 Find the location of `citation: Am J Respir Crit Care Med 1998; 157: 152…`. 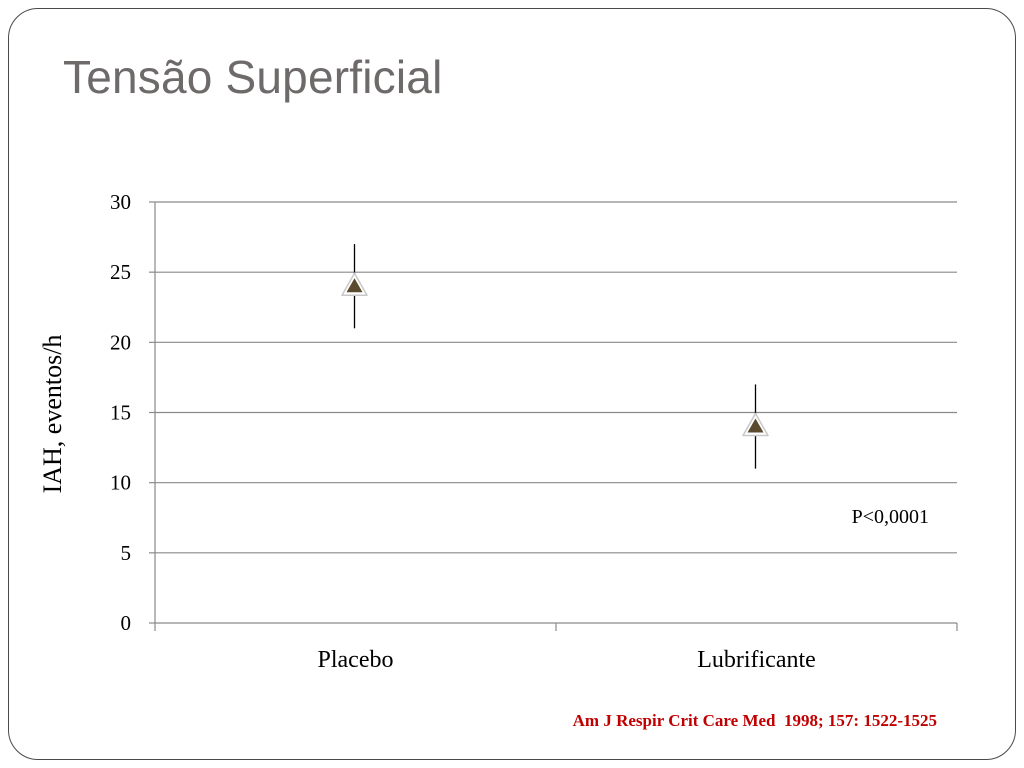

citation: Am J Respir Crit Care Med 1998; 157: 152… is located at coordinates (754, 720).